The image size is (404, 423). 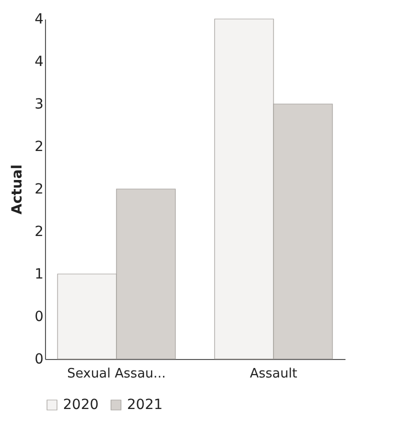 I want to click on y-tick-label: 1, so click(x=39, y=274).